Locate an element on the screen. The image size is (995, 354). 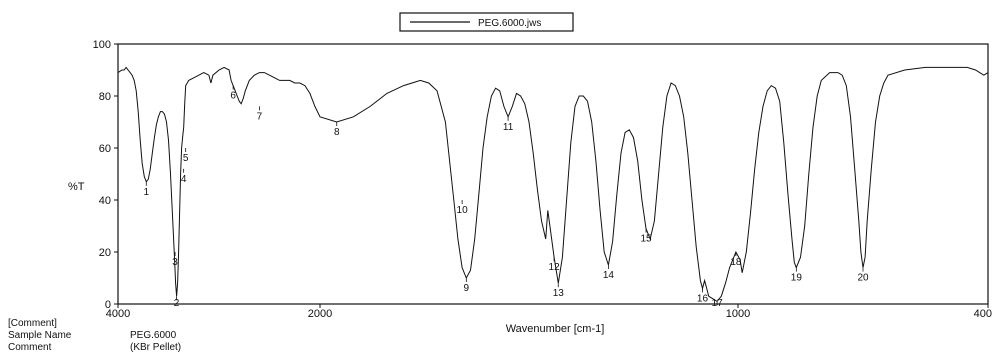
peak-label: 20 is located at coordinates (863, 278).